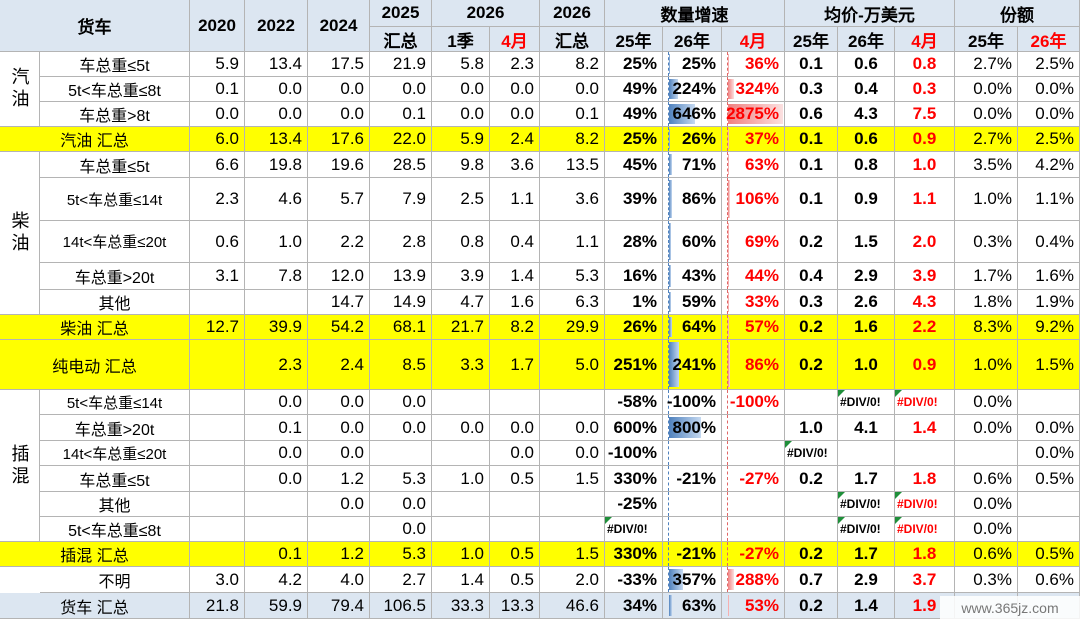 This screenshot has height=619, width=1080. What do you see at coordinates (634, 504) in the screenshot?
I see `cell: -25%` at bounding box center [634, 504].